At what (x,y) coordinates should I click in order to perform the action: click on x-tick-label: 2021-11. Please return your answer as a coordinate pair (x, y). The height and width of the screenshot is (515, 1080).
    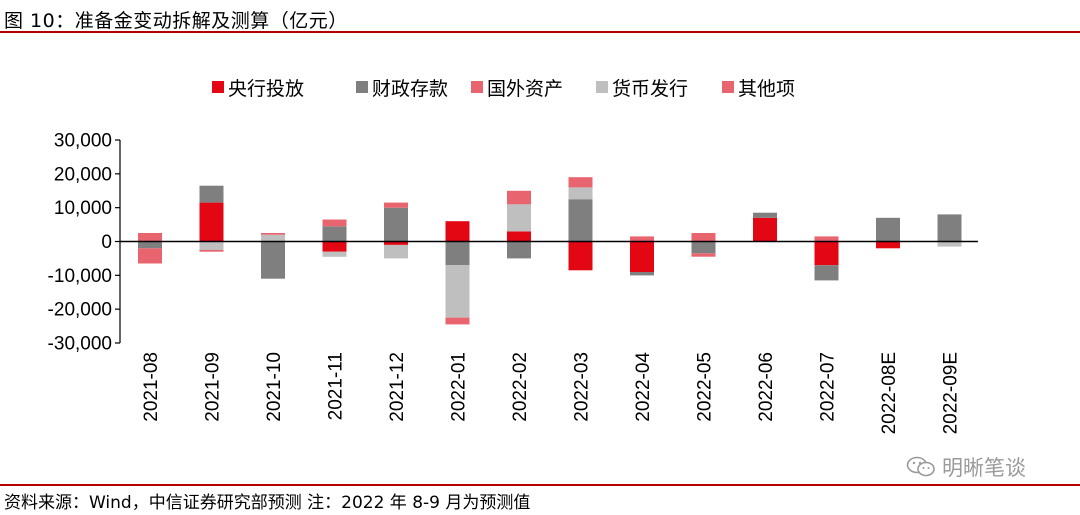
    Looking at the image, I should click on (336, 386).